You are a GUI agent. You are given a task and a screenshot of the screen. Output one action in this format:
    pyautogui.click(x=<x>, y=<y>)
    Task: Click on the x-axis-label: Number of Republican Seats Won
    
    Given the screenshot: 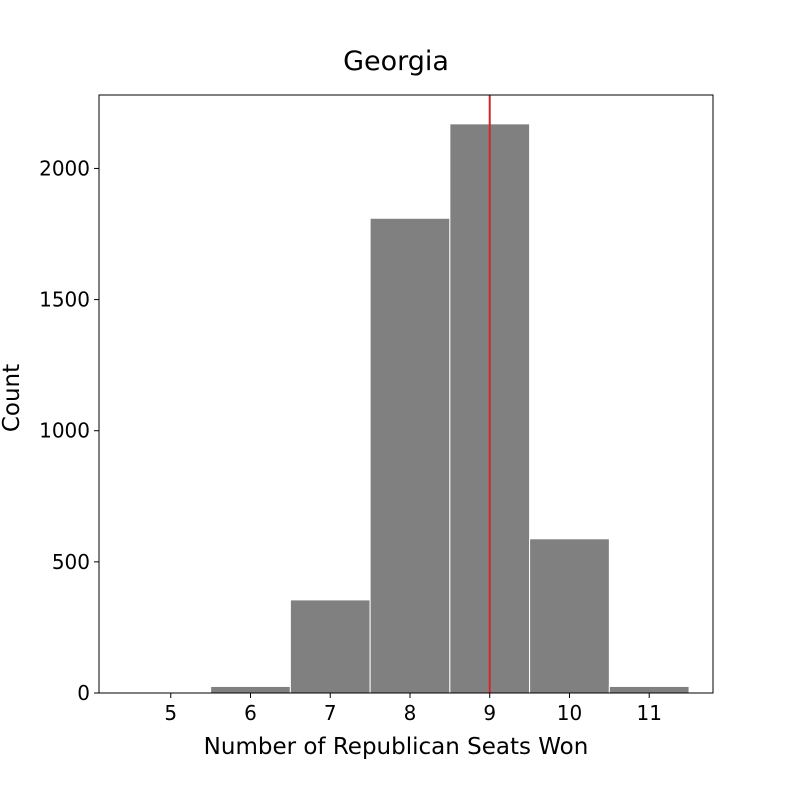 What is the action you would take?
    pyautogui.click(x=396, y=747)
    